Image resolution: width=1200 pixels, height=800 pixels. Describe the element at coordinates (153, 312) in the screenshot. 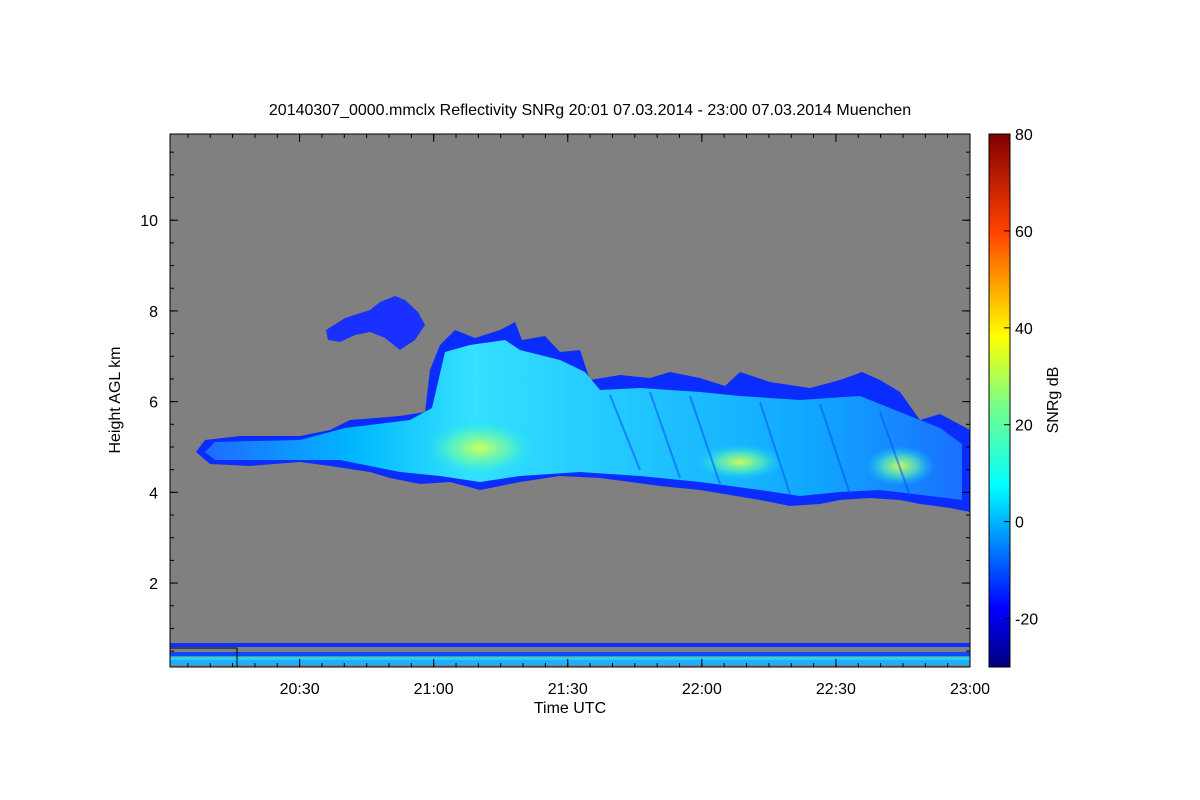

I see `y-tick-label: 8` at that location.